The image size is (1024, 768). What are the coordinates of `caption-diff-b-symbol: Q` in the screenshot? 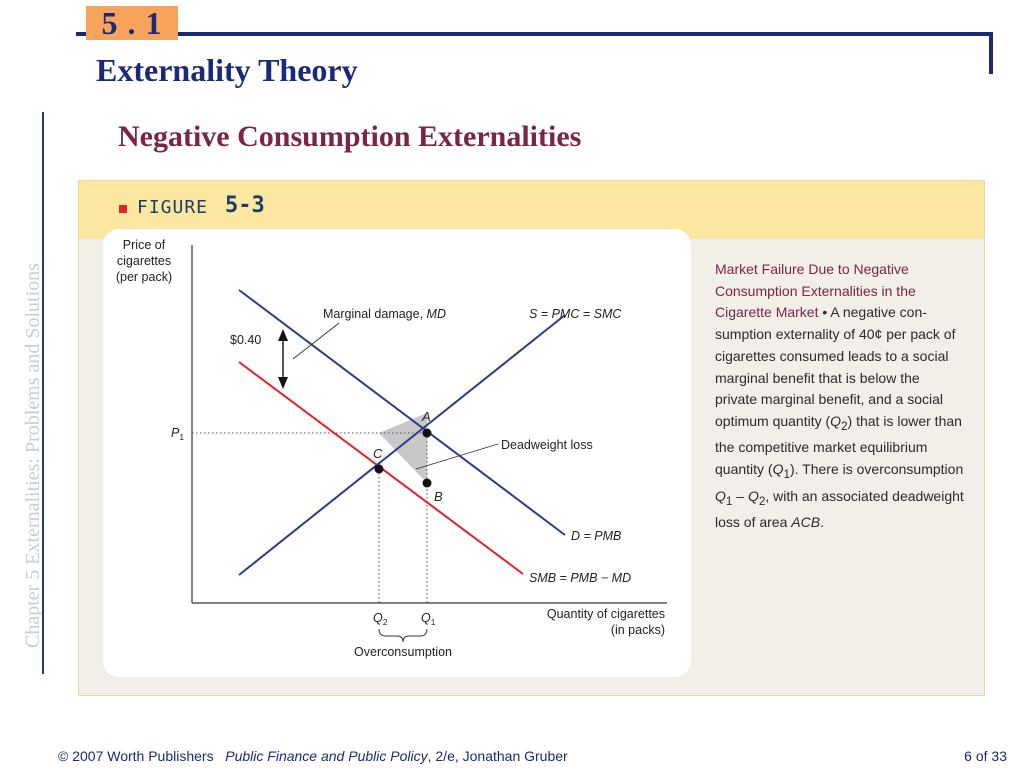 It's located at (753, 495).